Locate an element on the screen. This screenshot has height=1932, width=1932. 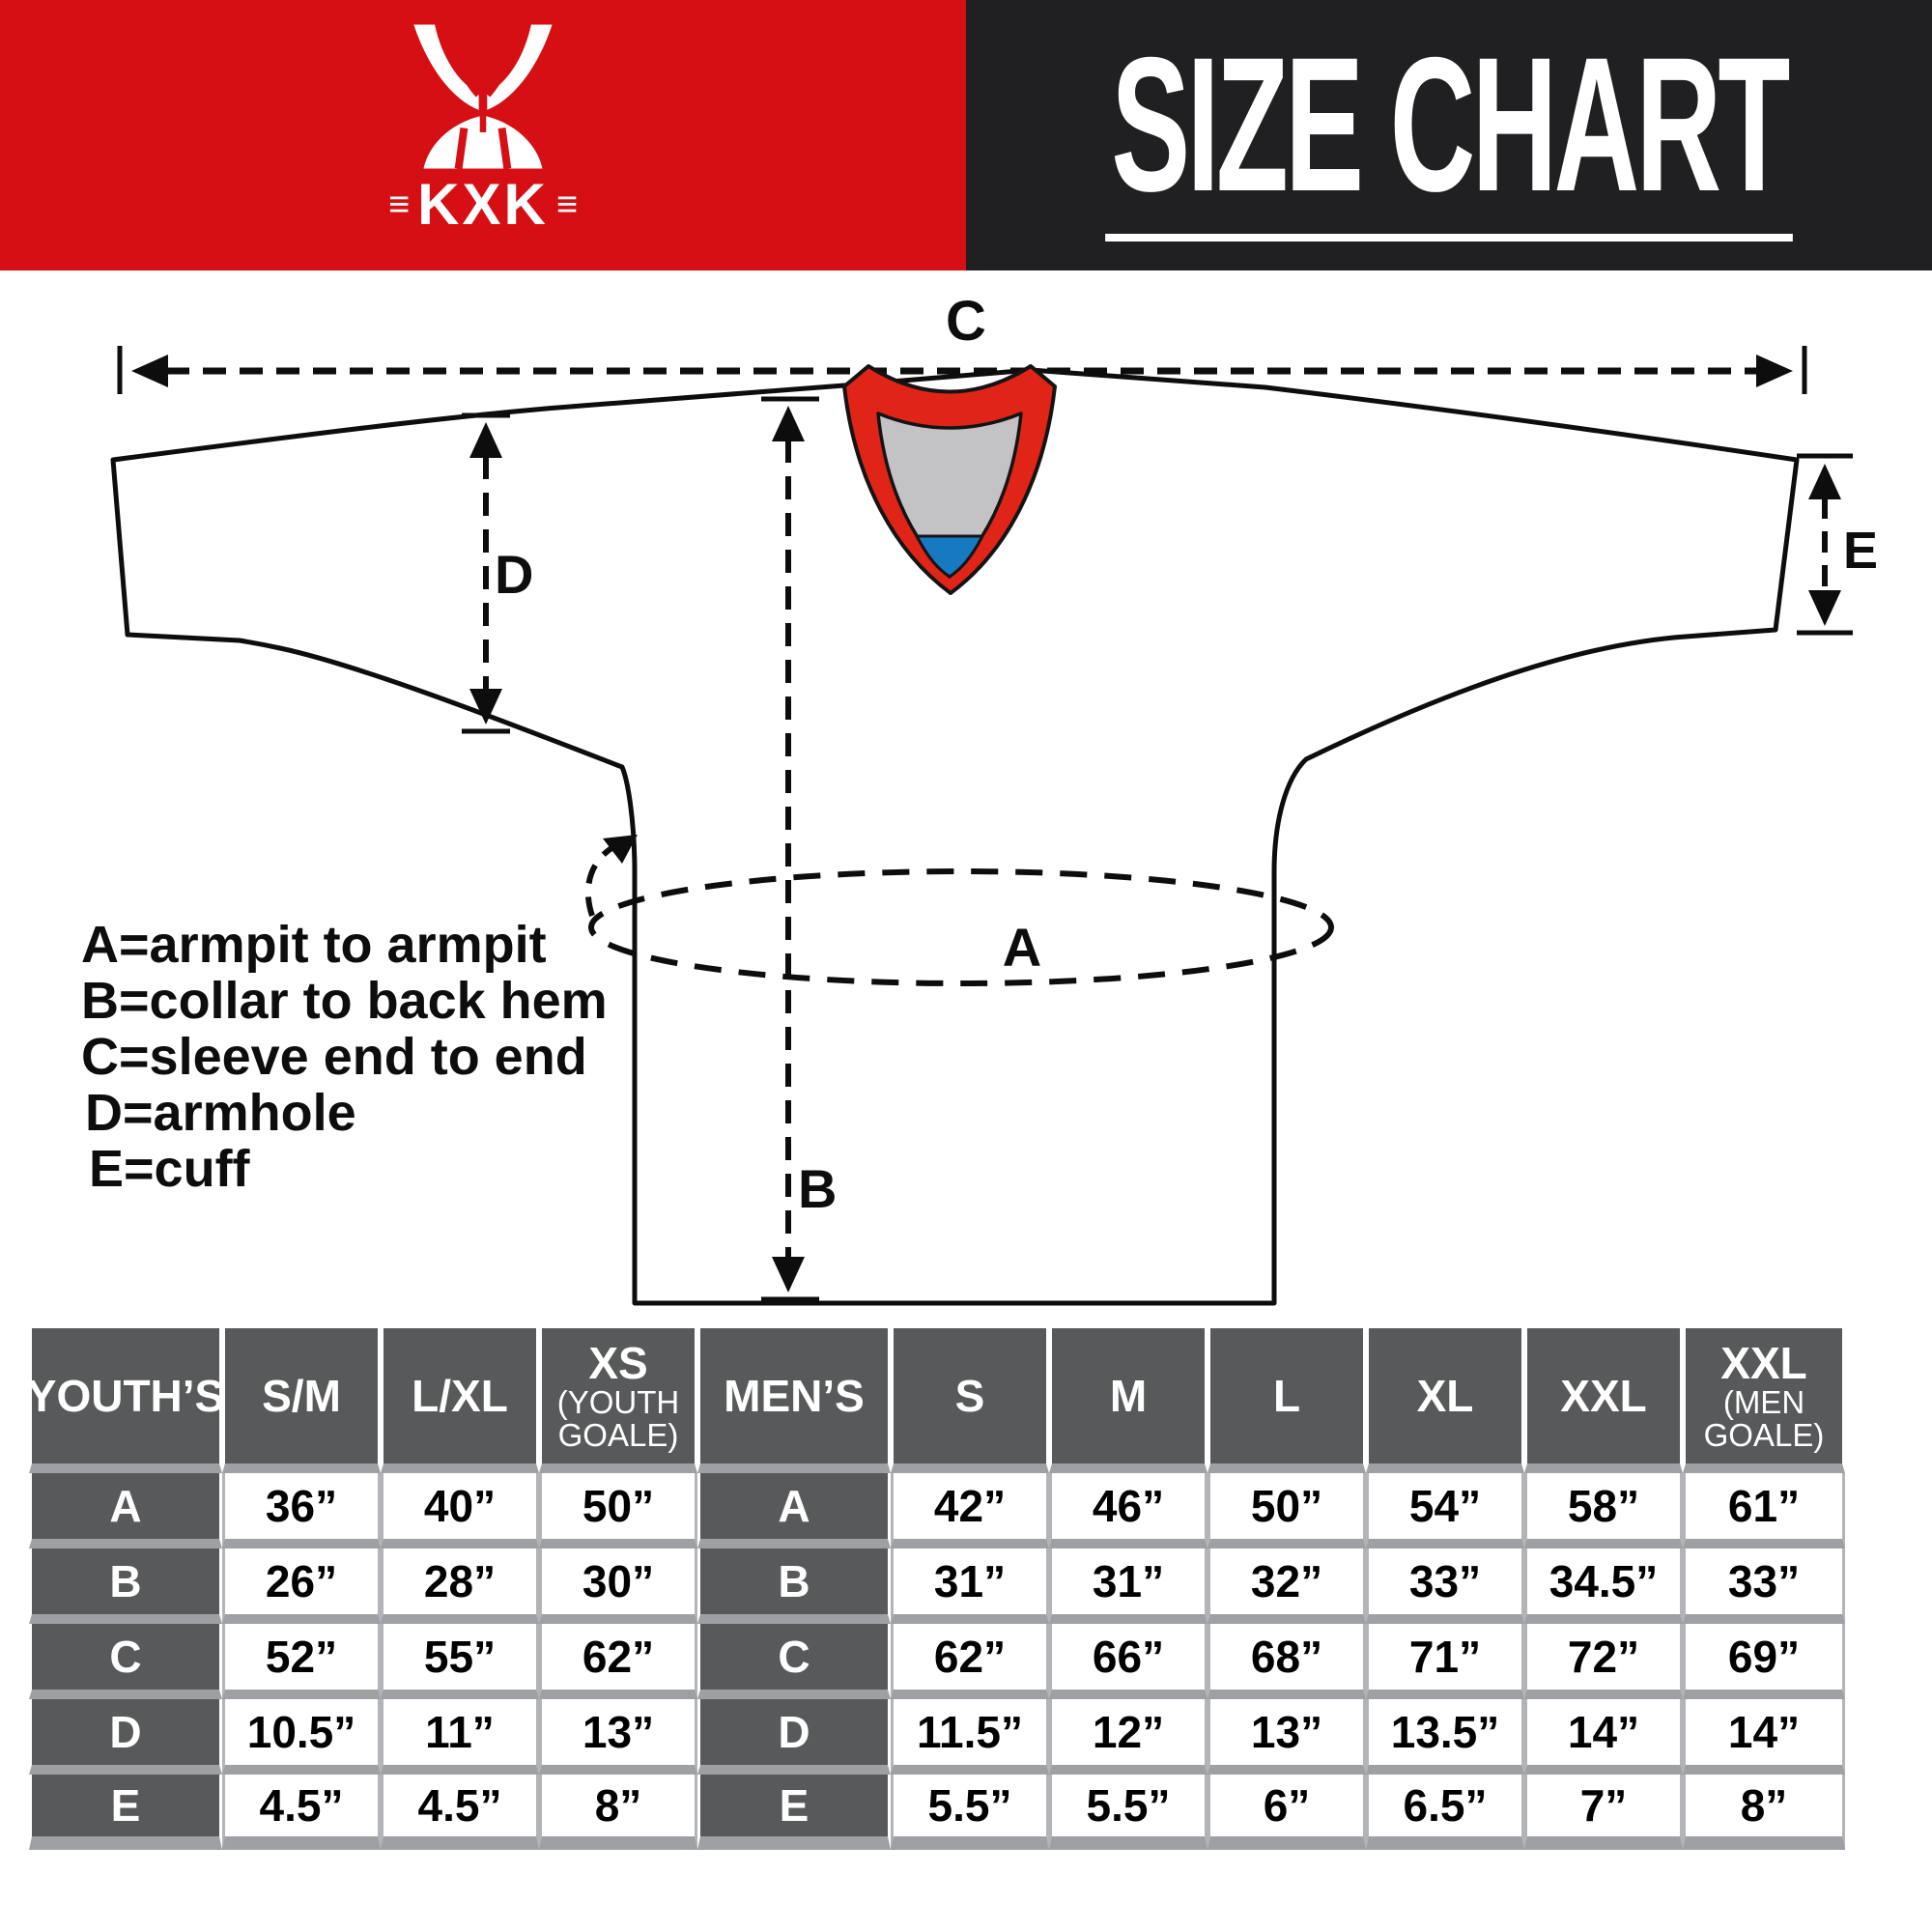
legend-line-a: A=armpit to armpit is located at coordinates (314, 945).